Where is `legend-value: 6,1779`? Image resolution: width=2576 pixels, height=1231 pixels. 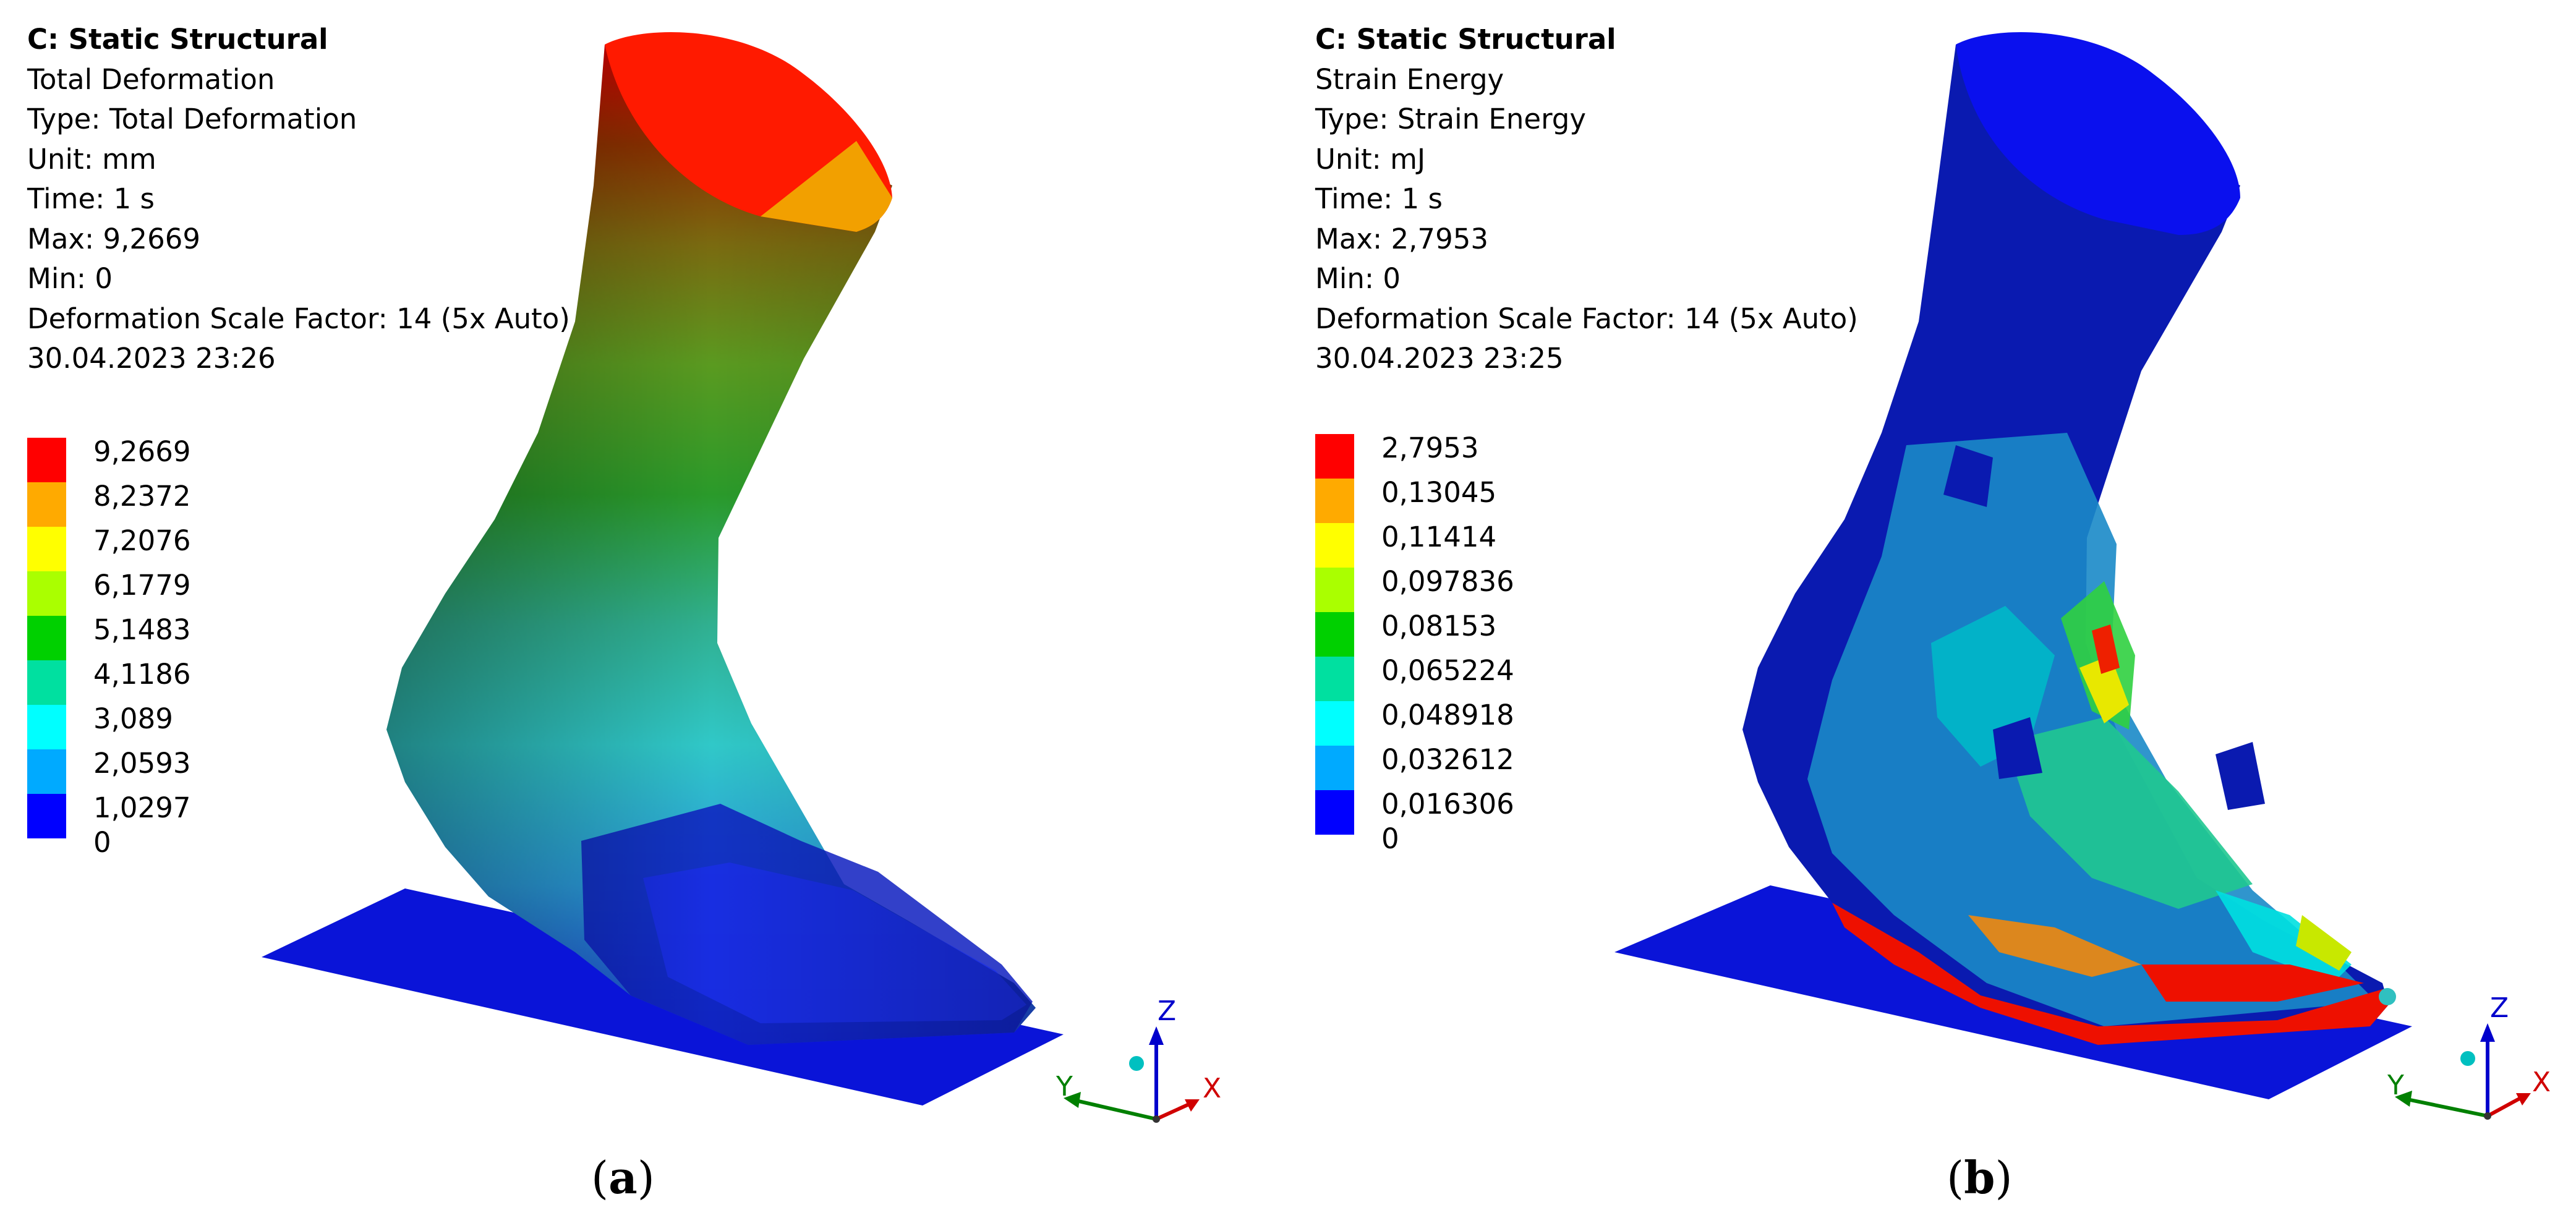 legend-value: 6,1779 is located at coordinates (142, 585).